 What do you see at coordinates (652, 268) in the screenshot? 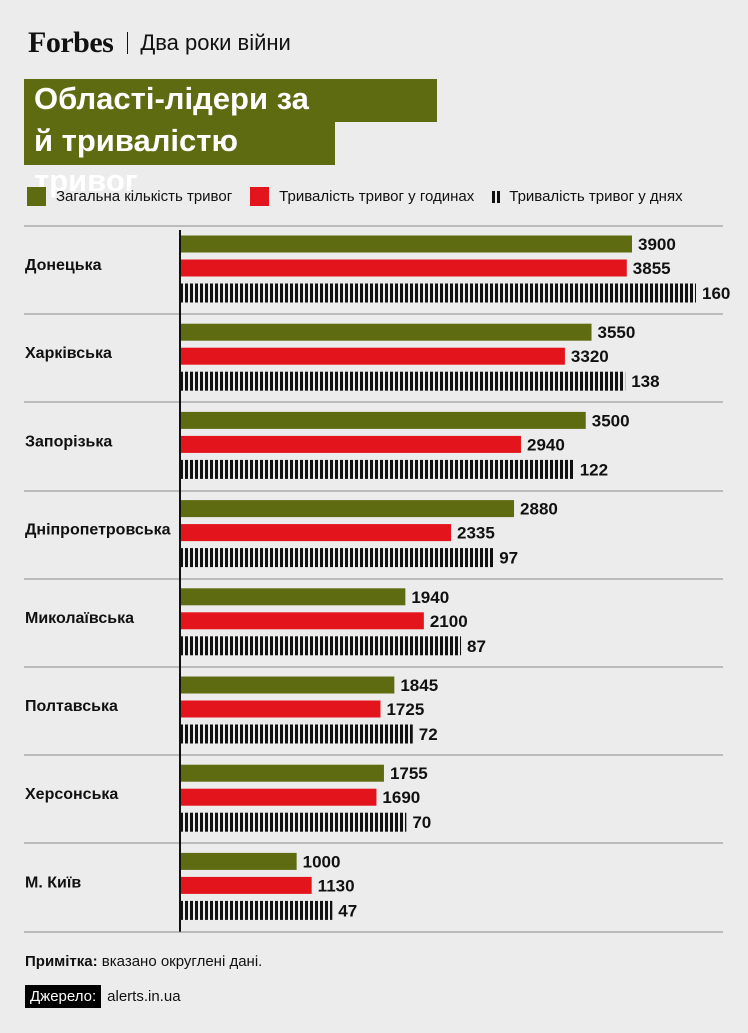
I see `data-label: 3855` at bounding box center [652, 268].